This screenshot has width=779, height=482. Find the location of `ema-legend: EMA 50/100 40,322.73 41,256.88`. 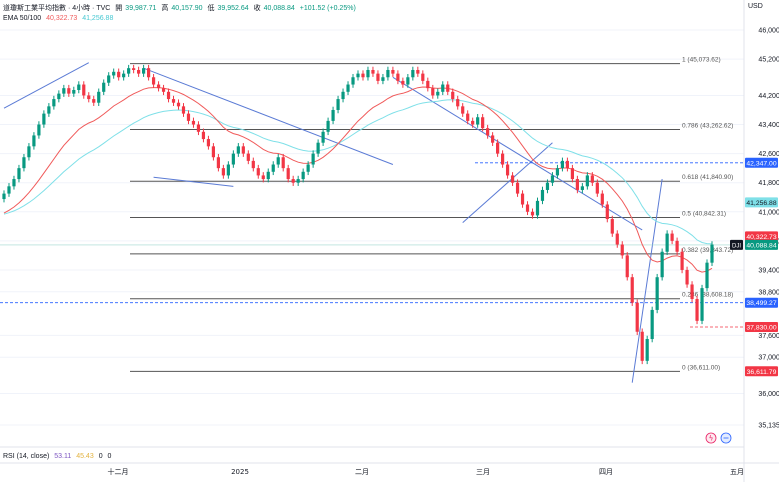

ema-legend: EMA 50/100 40,322.73 41,256.88 is located at coordinates (59, 18).